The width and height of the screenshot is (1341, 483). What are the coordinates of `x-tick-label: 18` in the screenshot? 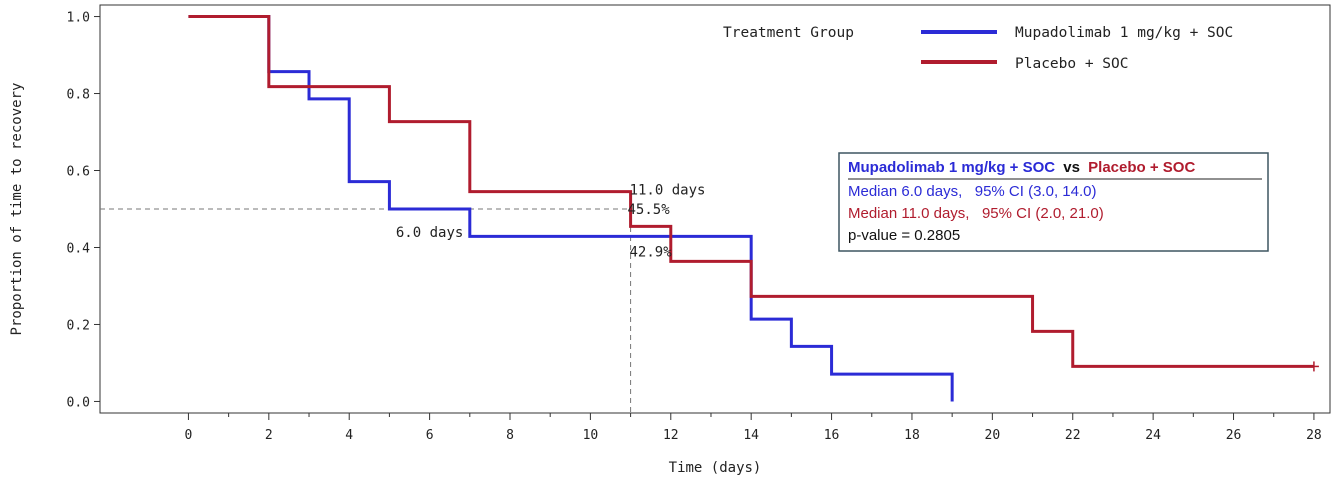 It's located at (912, 435).